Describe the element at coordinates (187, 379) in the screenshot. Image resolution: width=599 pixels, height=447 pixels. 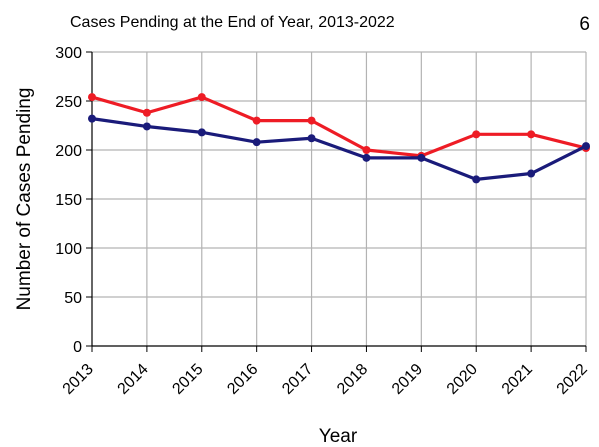
I see `x-tick-label: 2015` at that location.